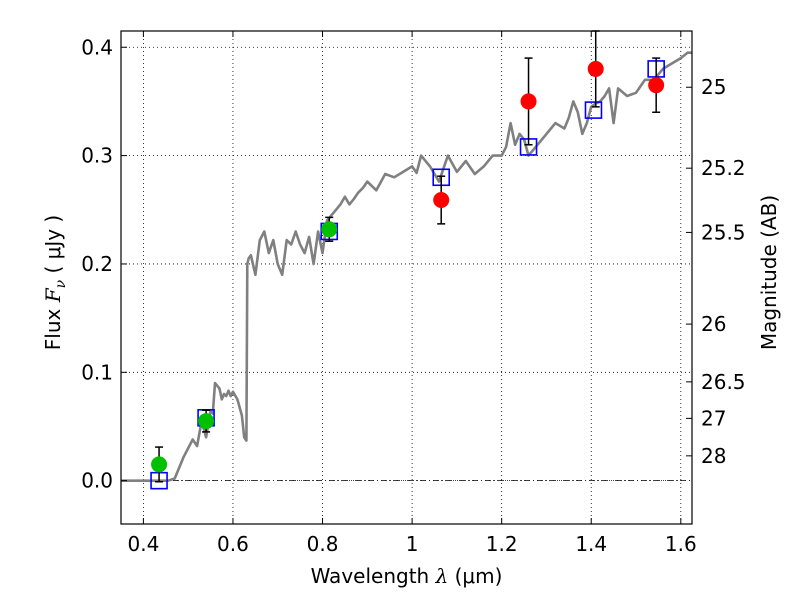 The height and width of the screenshot is (600, 800). Describe the element at coordinates (713, 324) in the screenshot. I see `magnitude-tick-label: 26` at that location.